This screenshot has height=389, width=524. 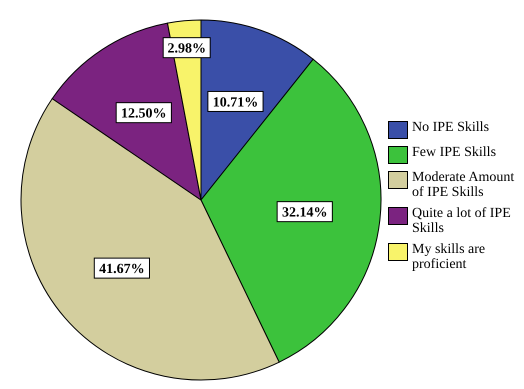 What do you see at coordinates (122, 270) in the screenshot?
I see `data-label: 41.67%` at bounding box center [122, 270].